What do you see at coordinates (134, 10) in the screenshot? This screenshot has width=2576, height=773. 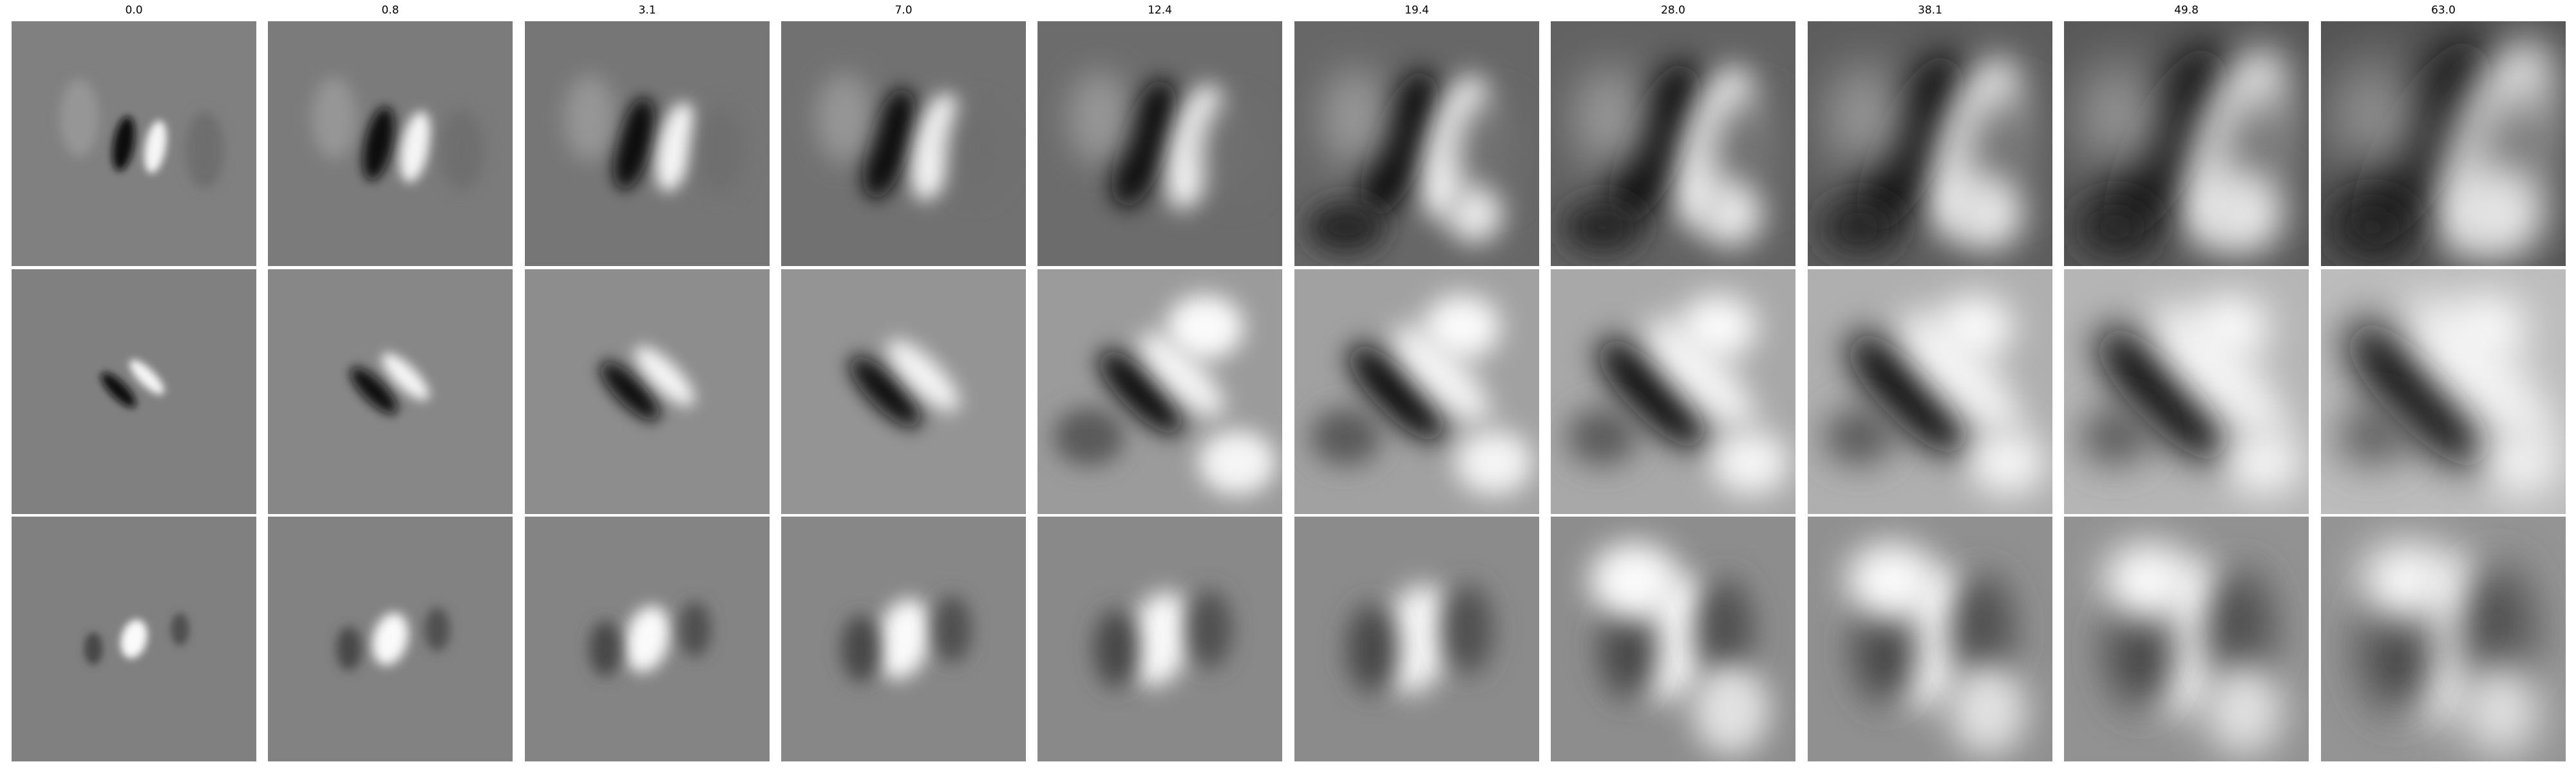 I see `column-title: 0.0` at bounding box center [134, 10].